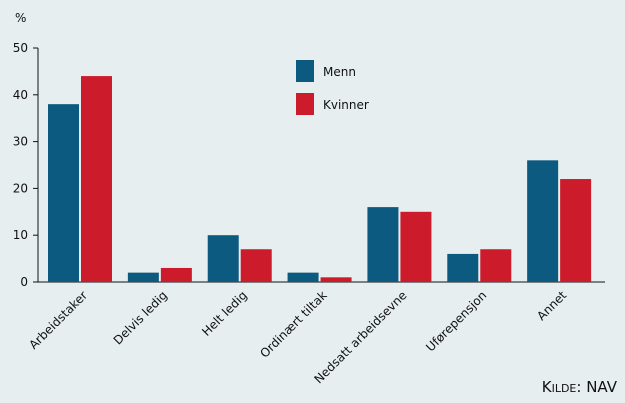  What do you see at coordinates (305, 71) in the screenshot?
I see `legend-swatch-menn` at bounding box center [305, 71].